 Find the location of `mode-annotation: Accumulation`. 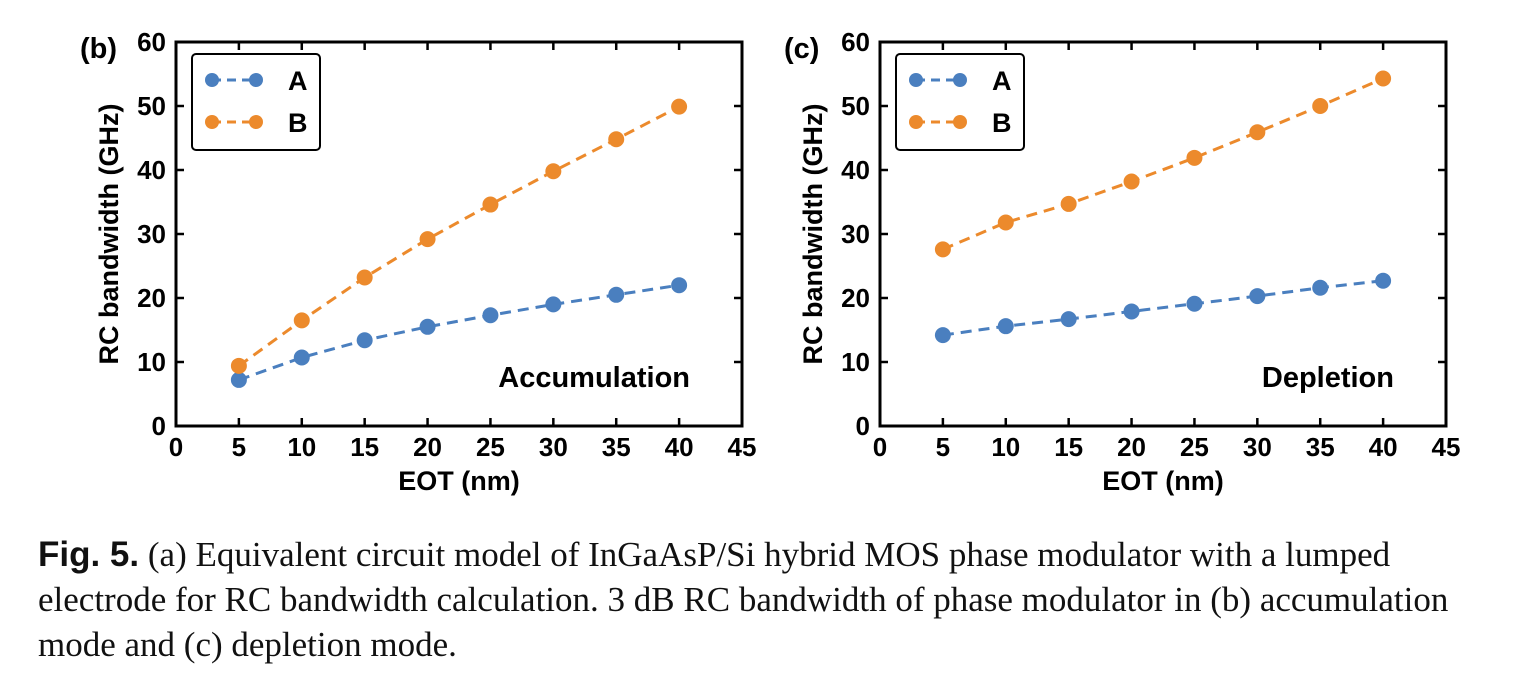

mode-annotation: Accumulation is located at coordinates (594, 378).